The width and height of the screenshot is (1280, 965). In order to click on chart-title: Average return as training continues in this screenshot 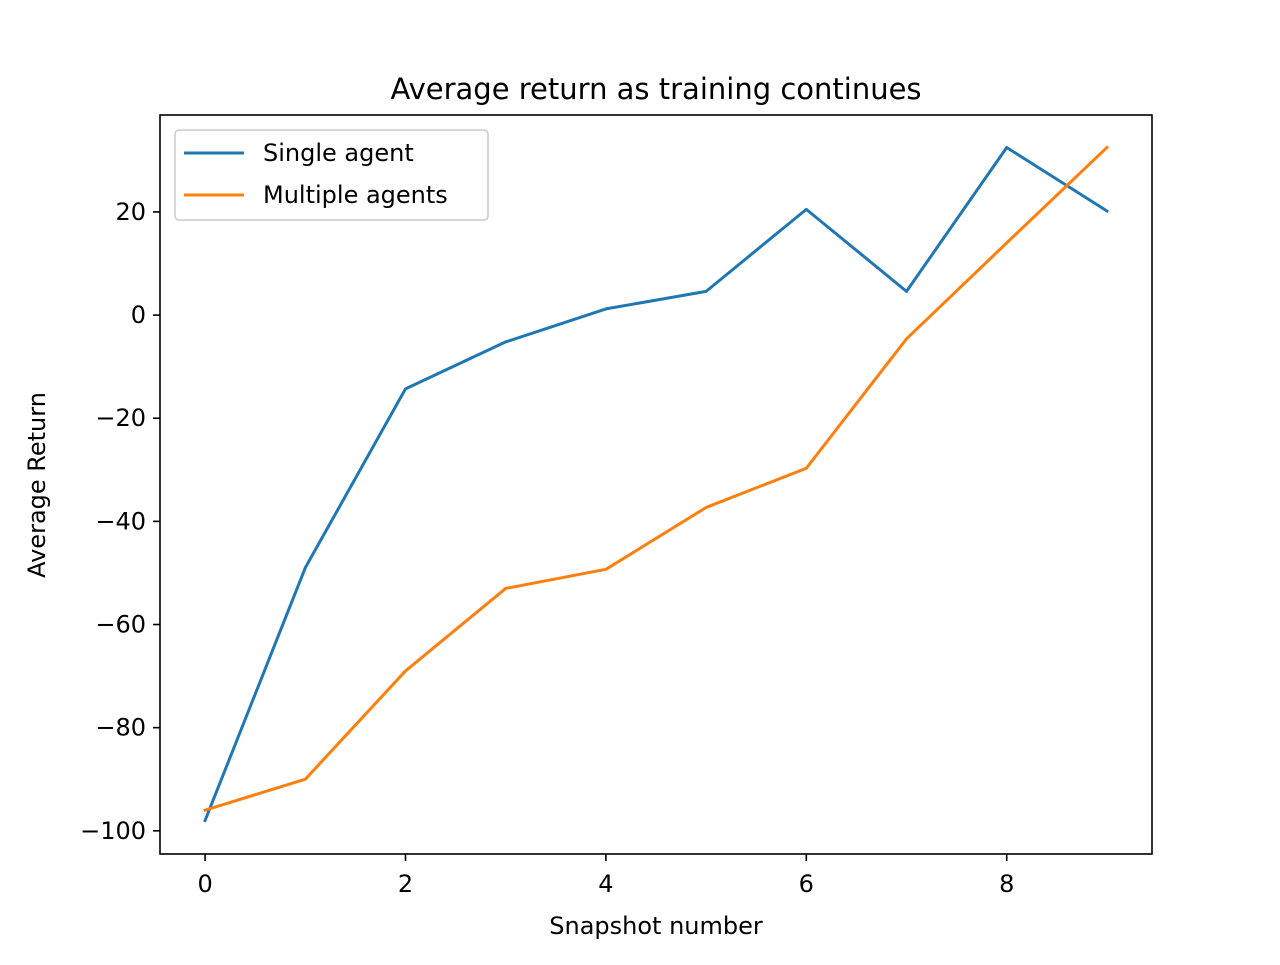, I will do `click(655, 89)`.